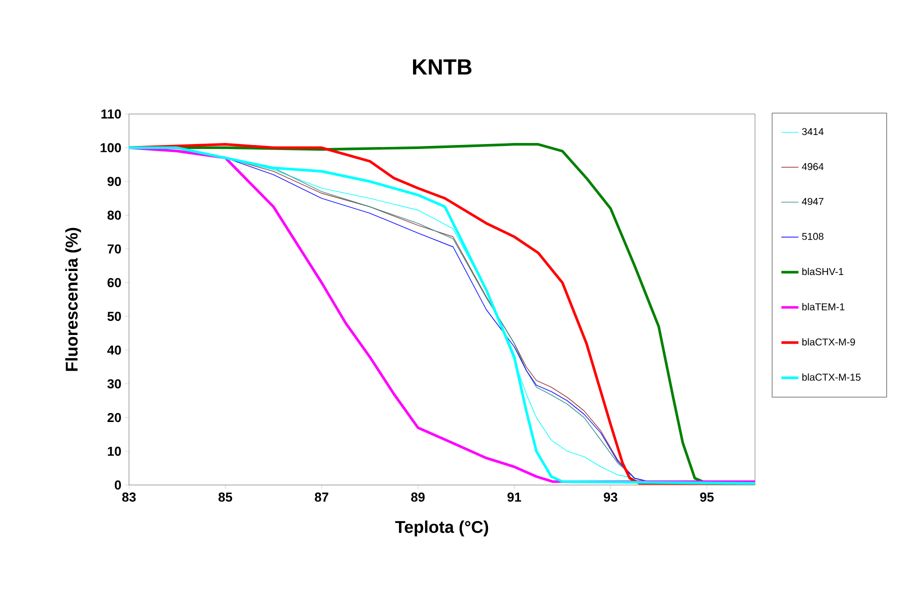 This screenshot has height=594, width=917. Describe the element at coordinates (321, 497) in the screenshot. I see `x-tick-label: 87` at that location.